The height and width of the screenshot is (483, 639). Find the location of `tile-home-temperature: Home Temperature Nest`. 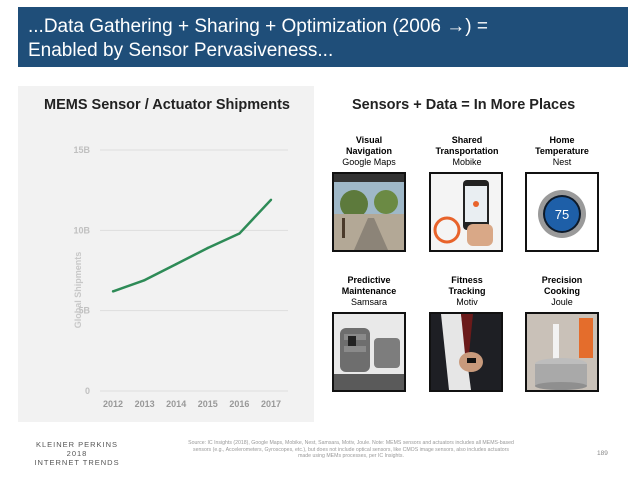

tile-home-temperature: Home Temperature Nest is located at coordinates (562, 151).